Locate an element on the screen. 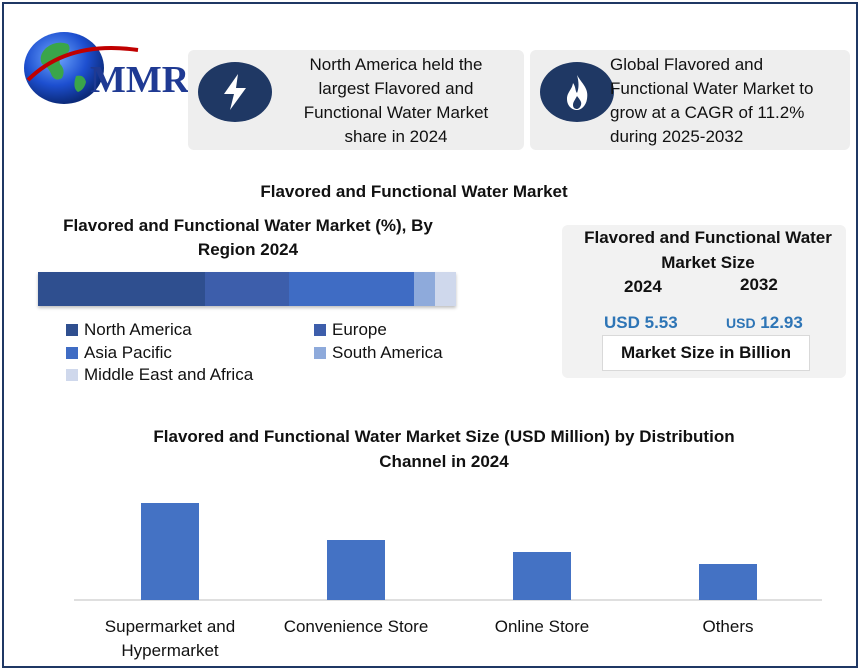 This screenshot has height=672, width=862. value-2032: USD 12.93 is located at coordinates (764, 323).